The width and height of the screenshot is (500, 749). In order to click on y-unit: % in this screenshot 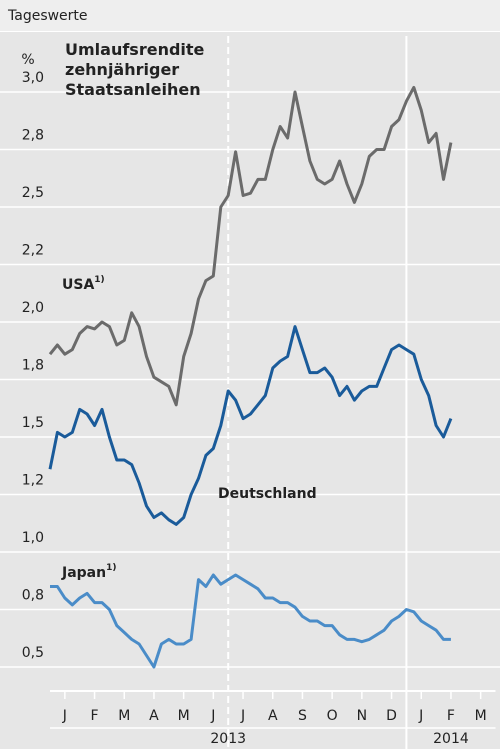, I will do `click(27, 60)`.